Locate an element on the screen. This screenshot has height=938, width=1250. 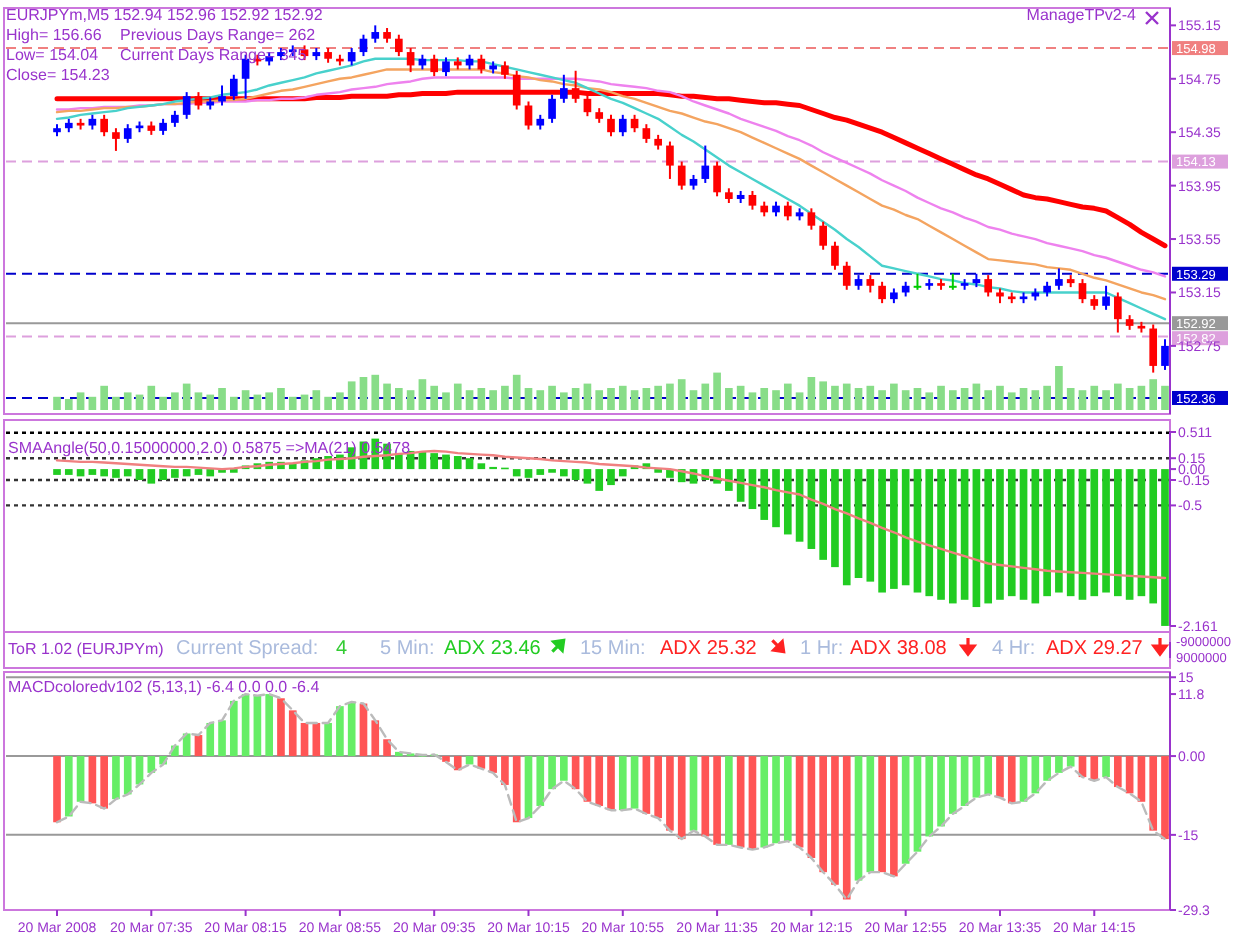
annotation: ManageTPv2-4 is located at coordinates (1082, 15).